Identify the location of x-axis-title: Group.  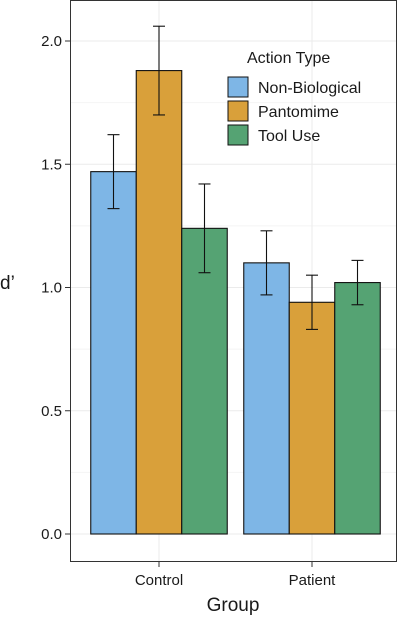
(233, 605).